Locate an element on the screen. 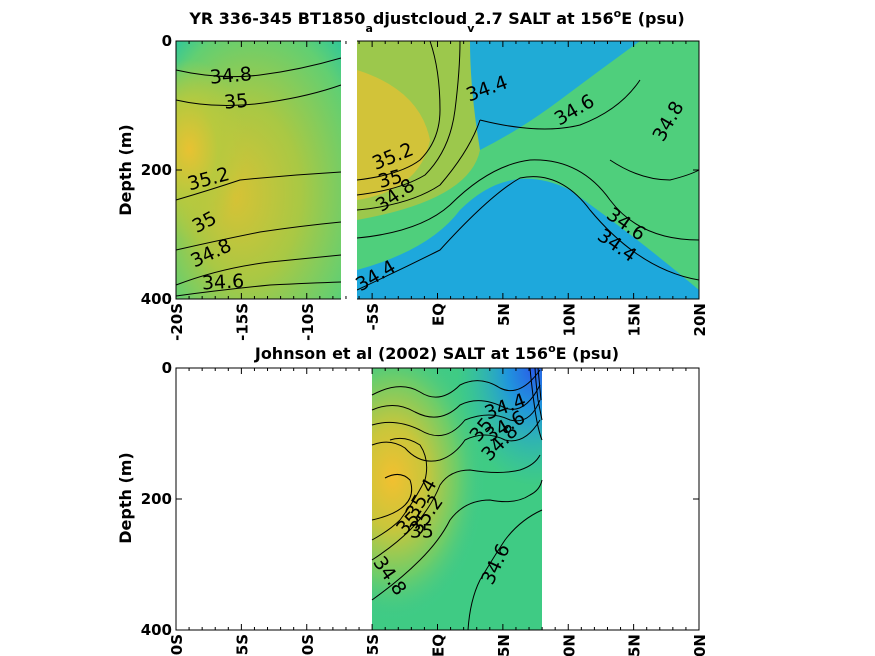 The image size is (875, 656). contour-label: 34.8 is located at coordinates (231, 76).